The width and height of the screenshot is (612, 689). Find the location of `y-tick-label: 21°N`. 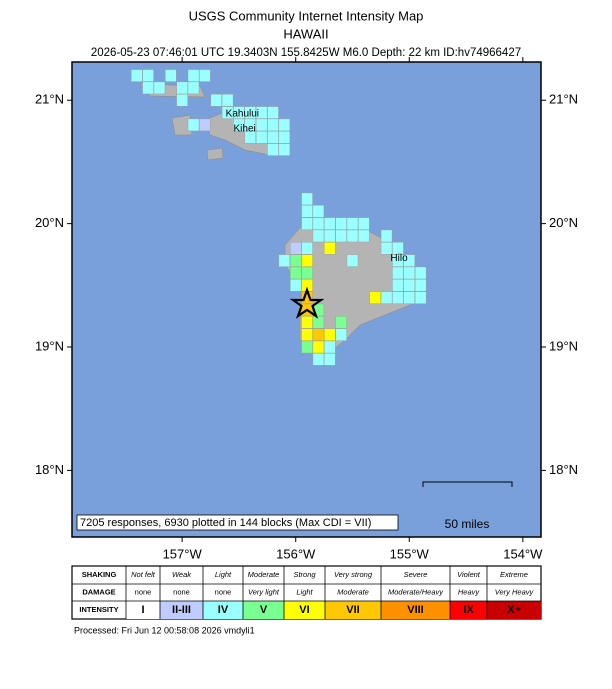

y-tick-label: 21°N is located at coordinates (563, 99).